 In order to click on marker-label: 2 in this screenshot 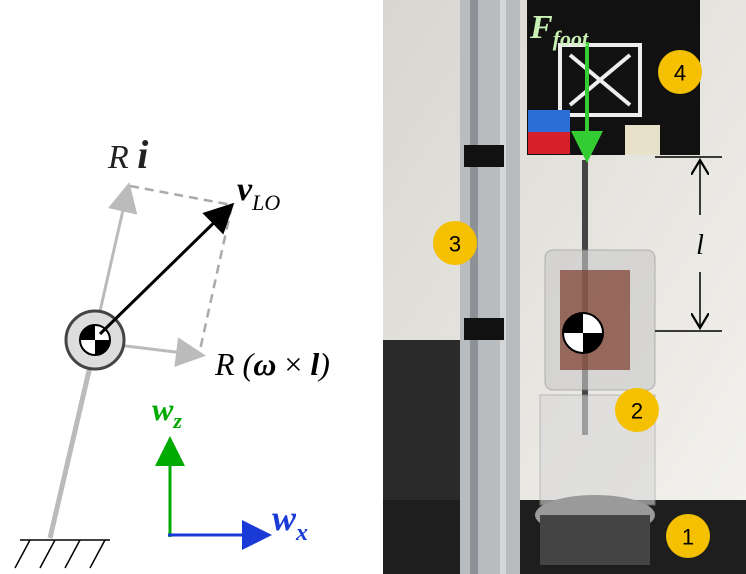, I will do `click(637, 411)`.